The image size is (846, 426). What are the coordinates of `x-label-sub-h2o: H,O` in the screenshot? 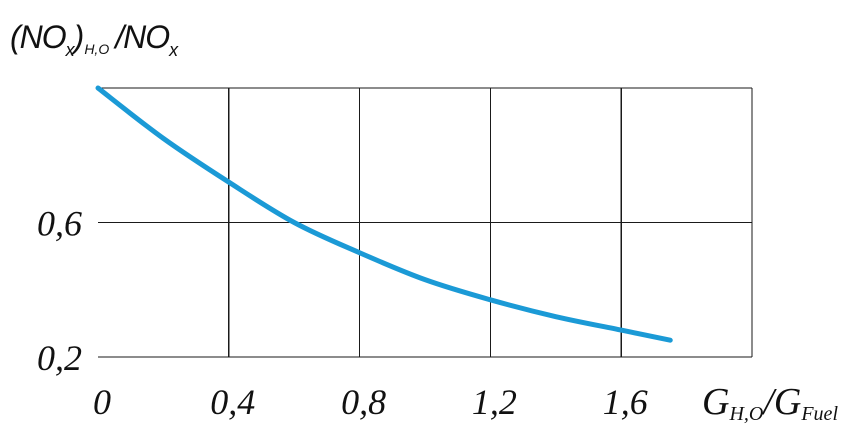 It's located at (745, 414).